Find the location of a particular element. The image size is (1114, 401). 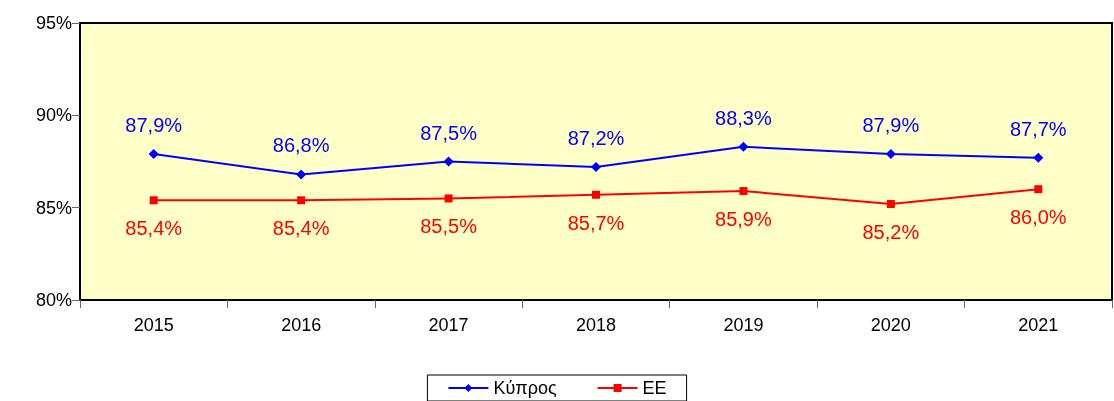

data-label: 85,2% is located at coordinates (891, 231).